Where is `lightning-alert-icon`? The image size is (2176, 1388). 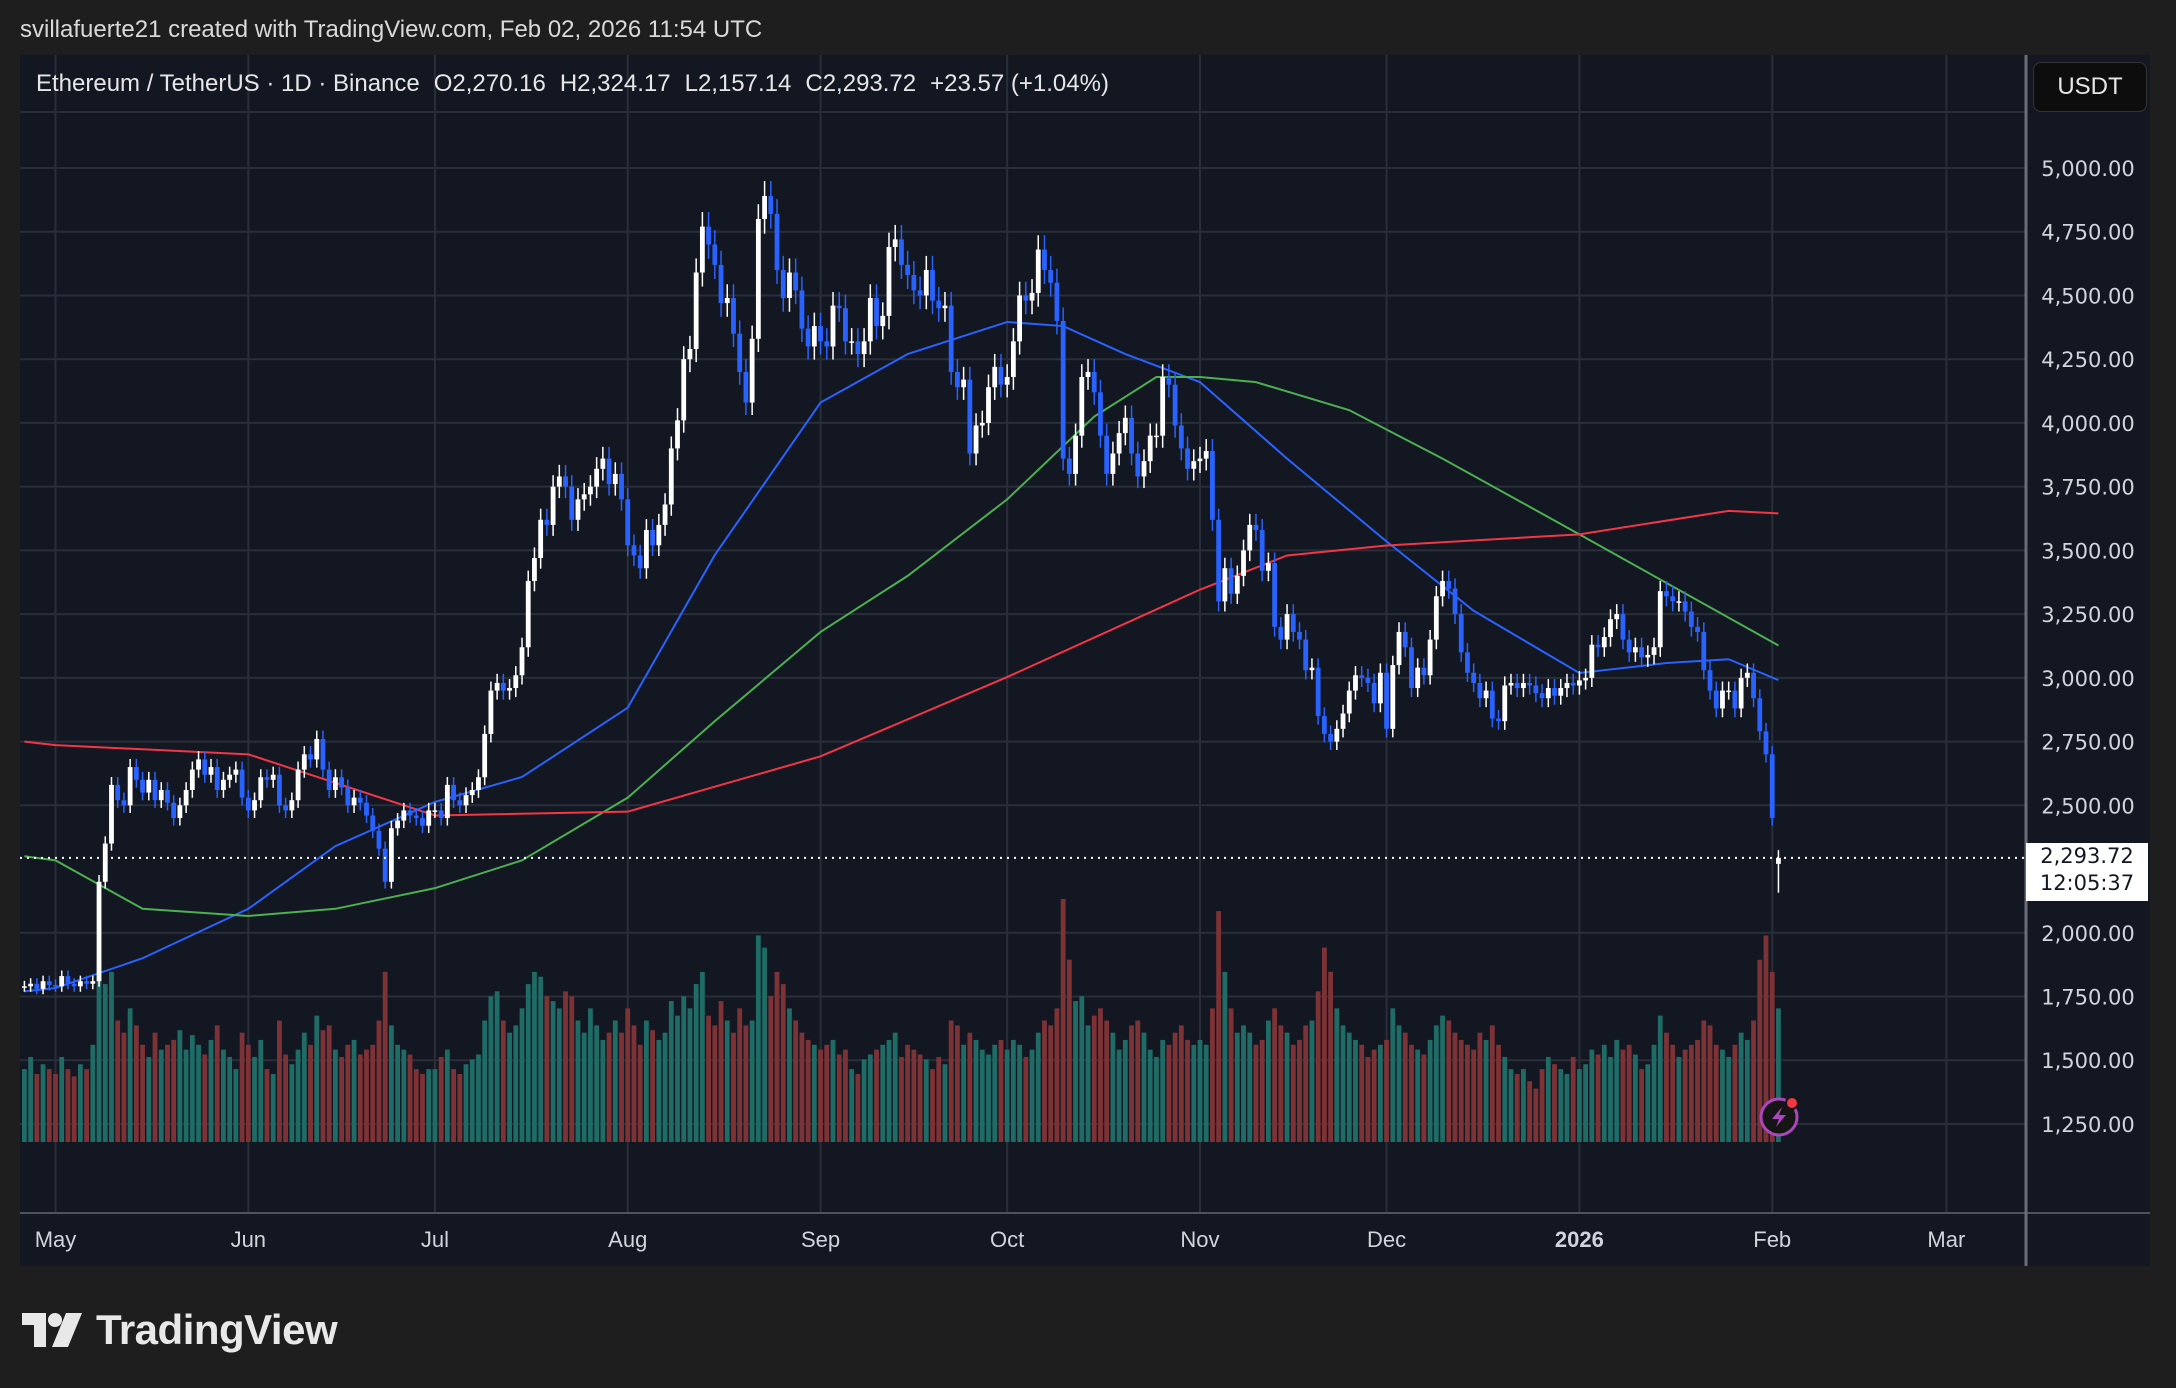 lightning-alert-icon is located at coordinates (1779, 1117).